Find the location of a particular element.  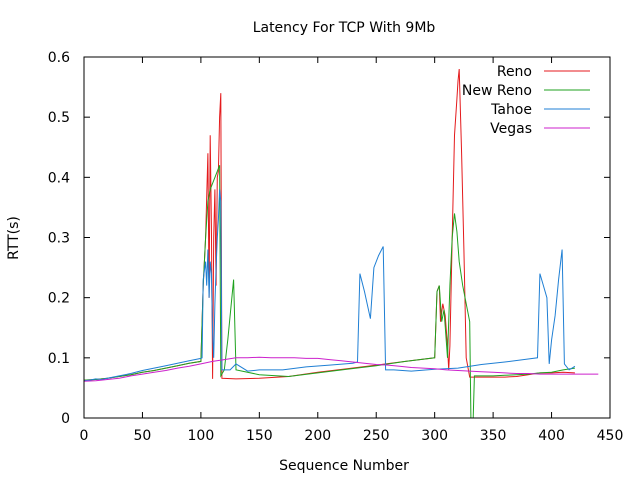

chart-title: Latency For TCP With 9Mb is located at coordinates (344, 28).